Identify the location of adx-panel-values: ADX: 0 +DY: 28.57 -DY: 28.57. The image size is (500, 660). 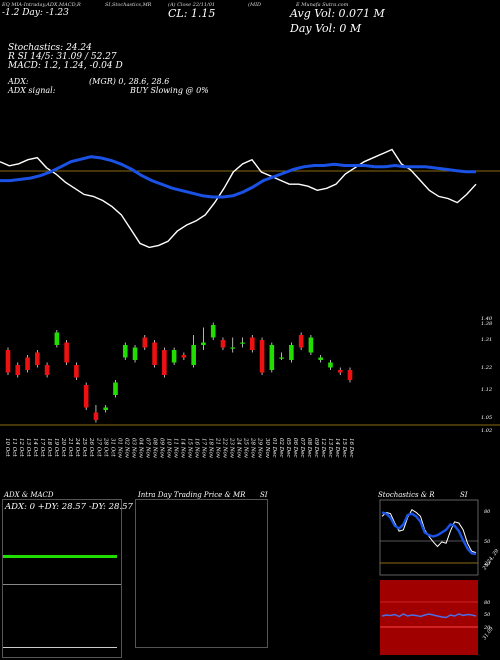
(69, 507).